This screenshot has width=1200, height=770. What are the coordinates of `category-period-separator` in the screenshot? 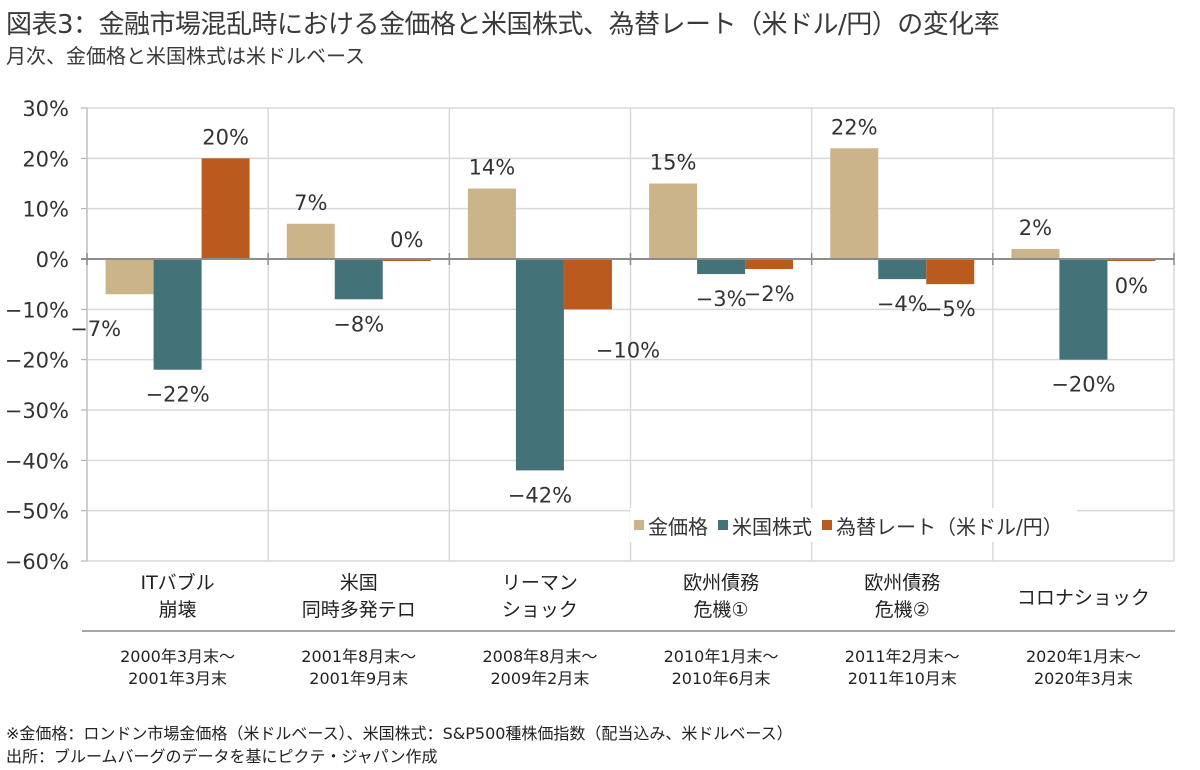 It's located at (628, 631).